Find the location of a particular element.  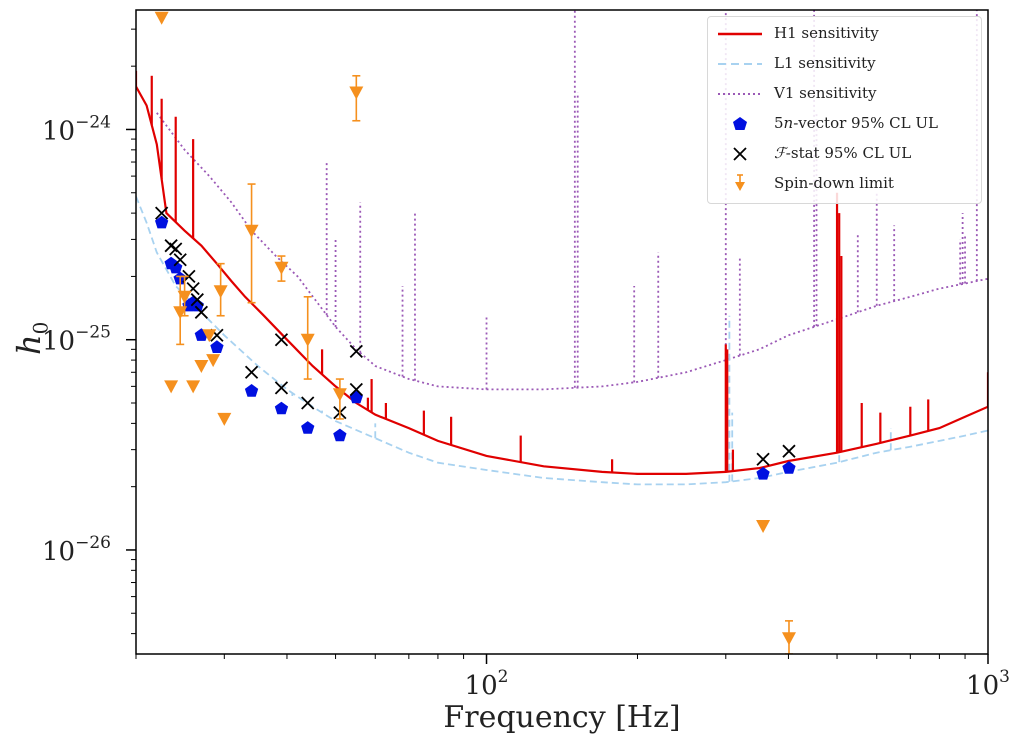

x-axis-label: Frequency [Hz] is located at coordinates (562, 717).